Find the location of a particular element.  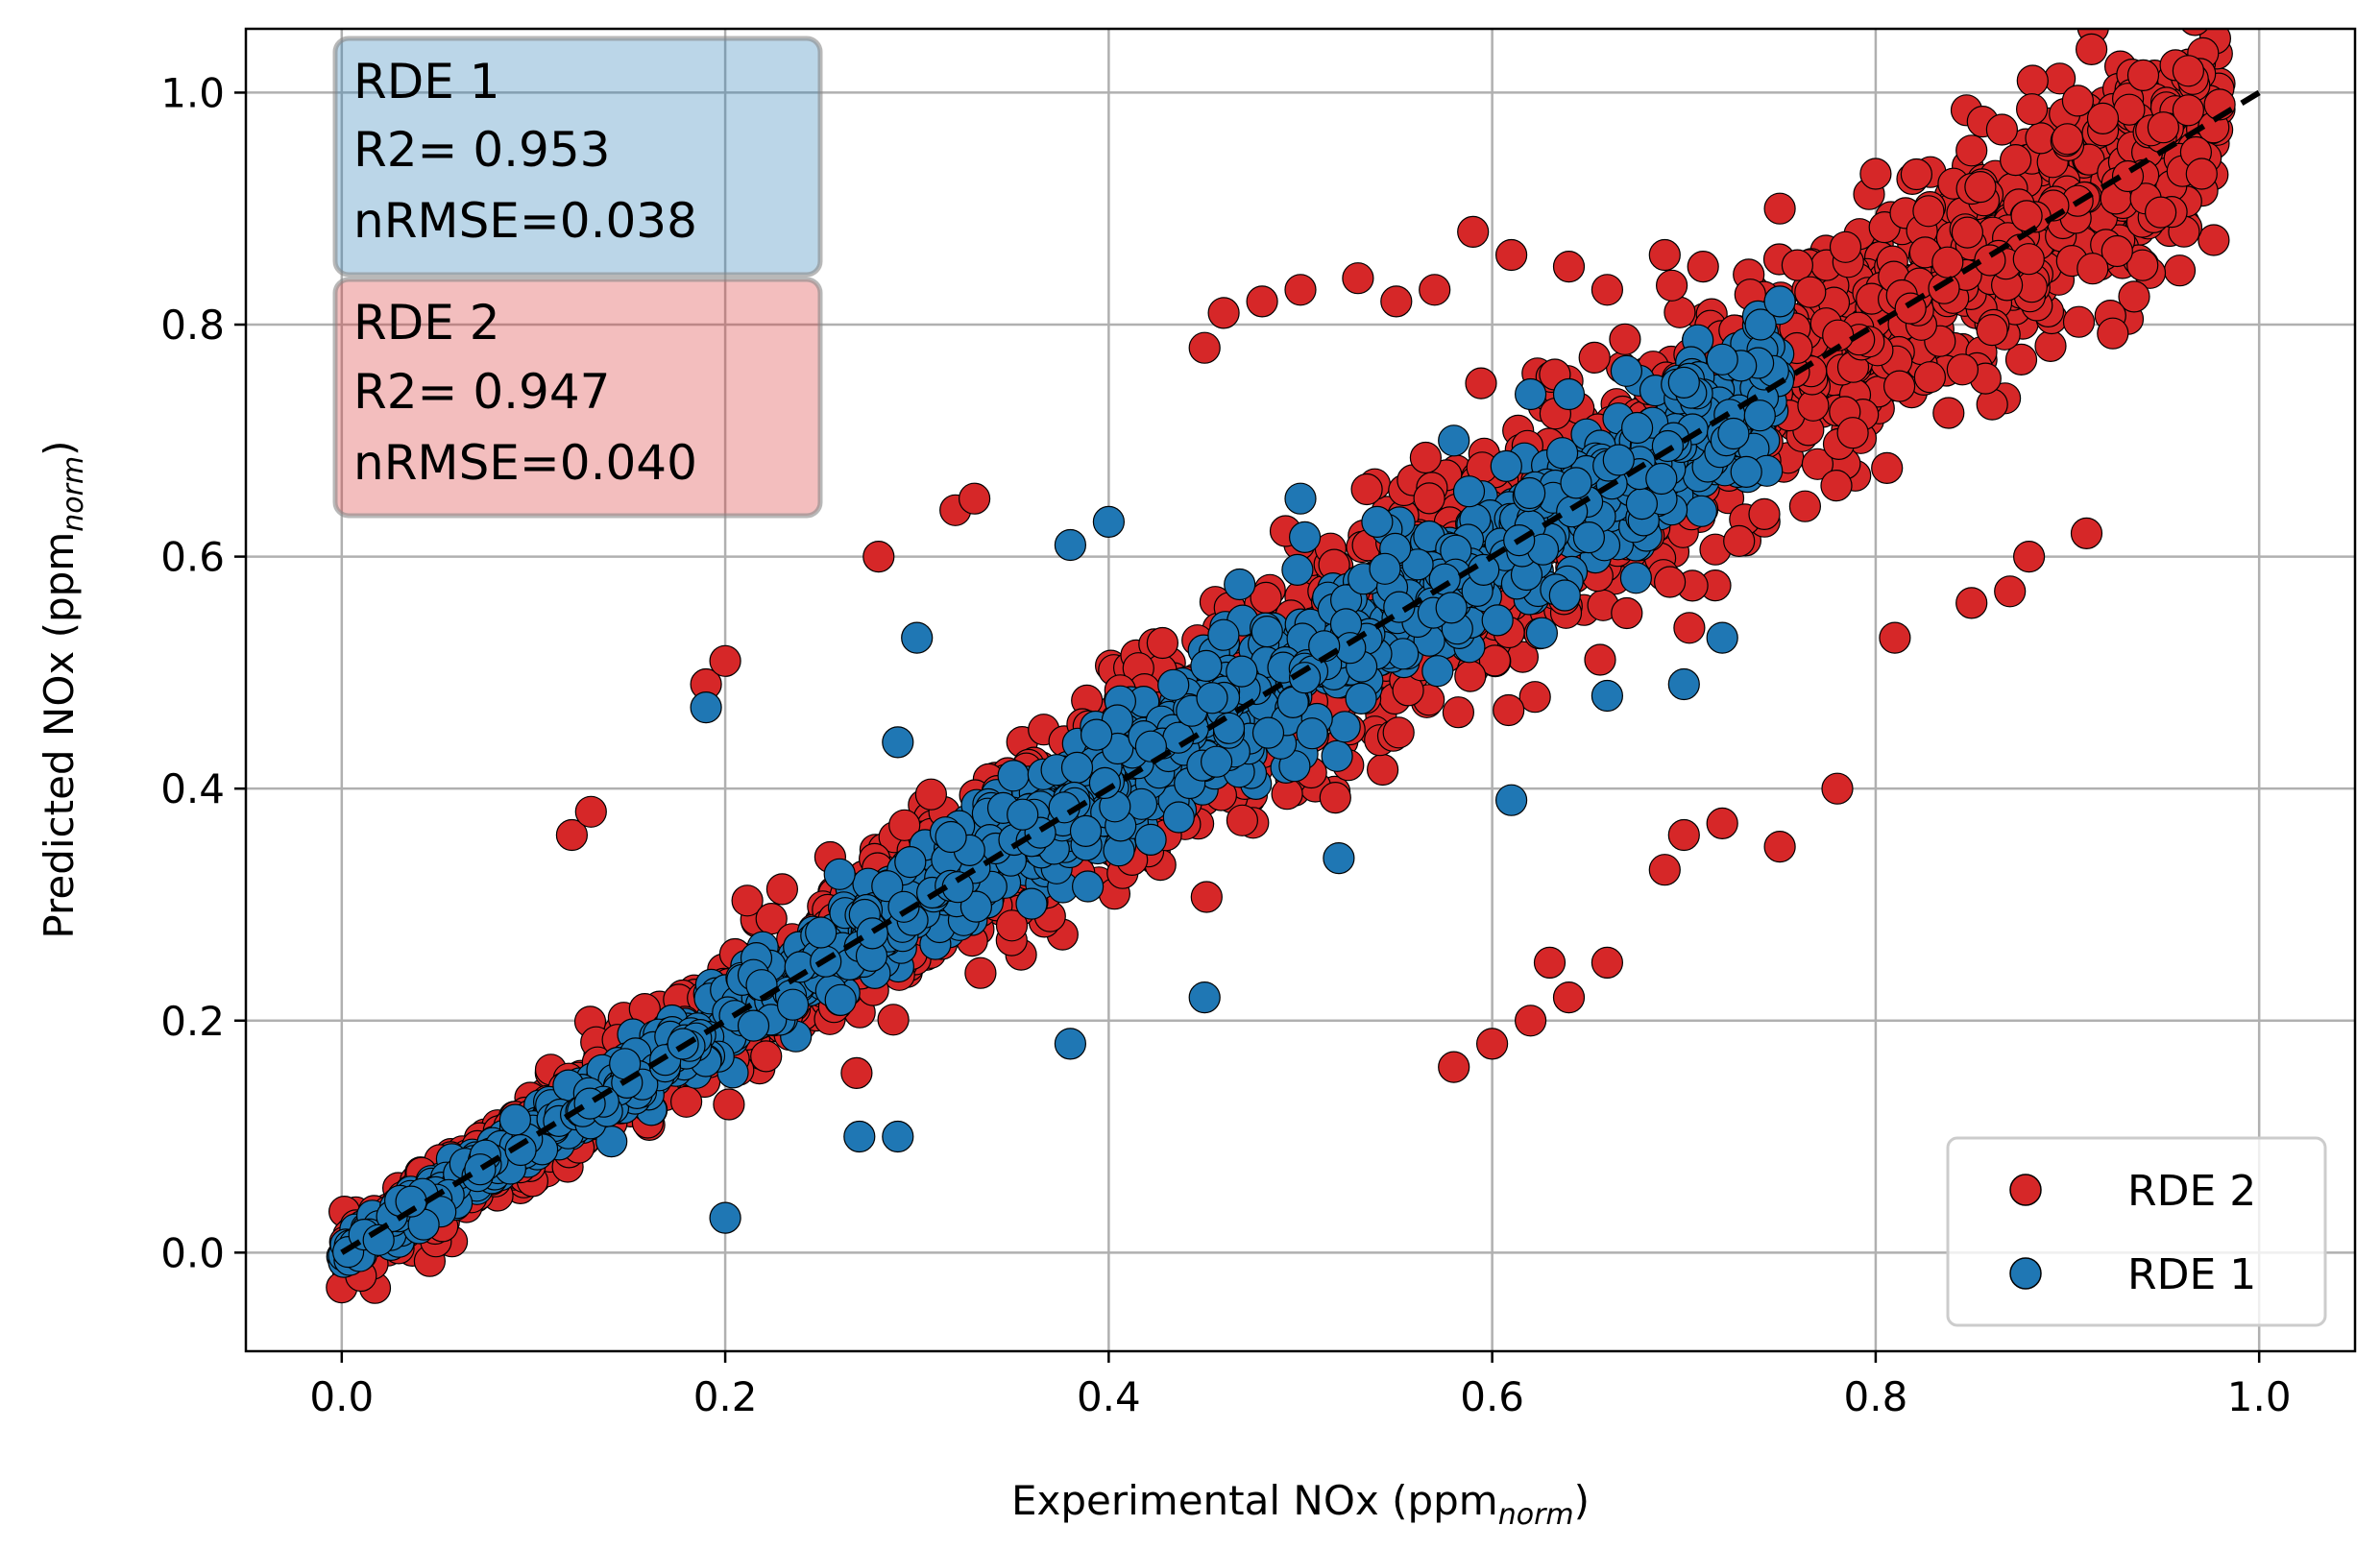

legend-marker-rde1 is located at coordinates (2026, 1273).